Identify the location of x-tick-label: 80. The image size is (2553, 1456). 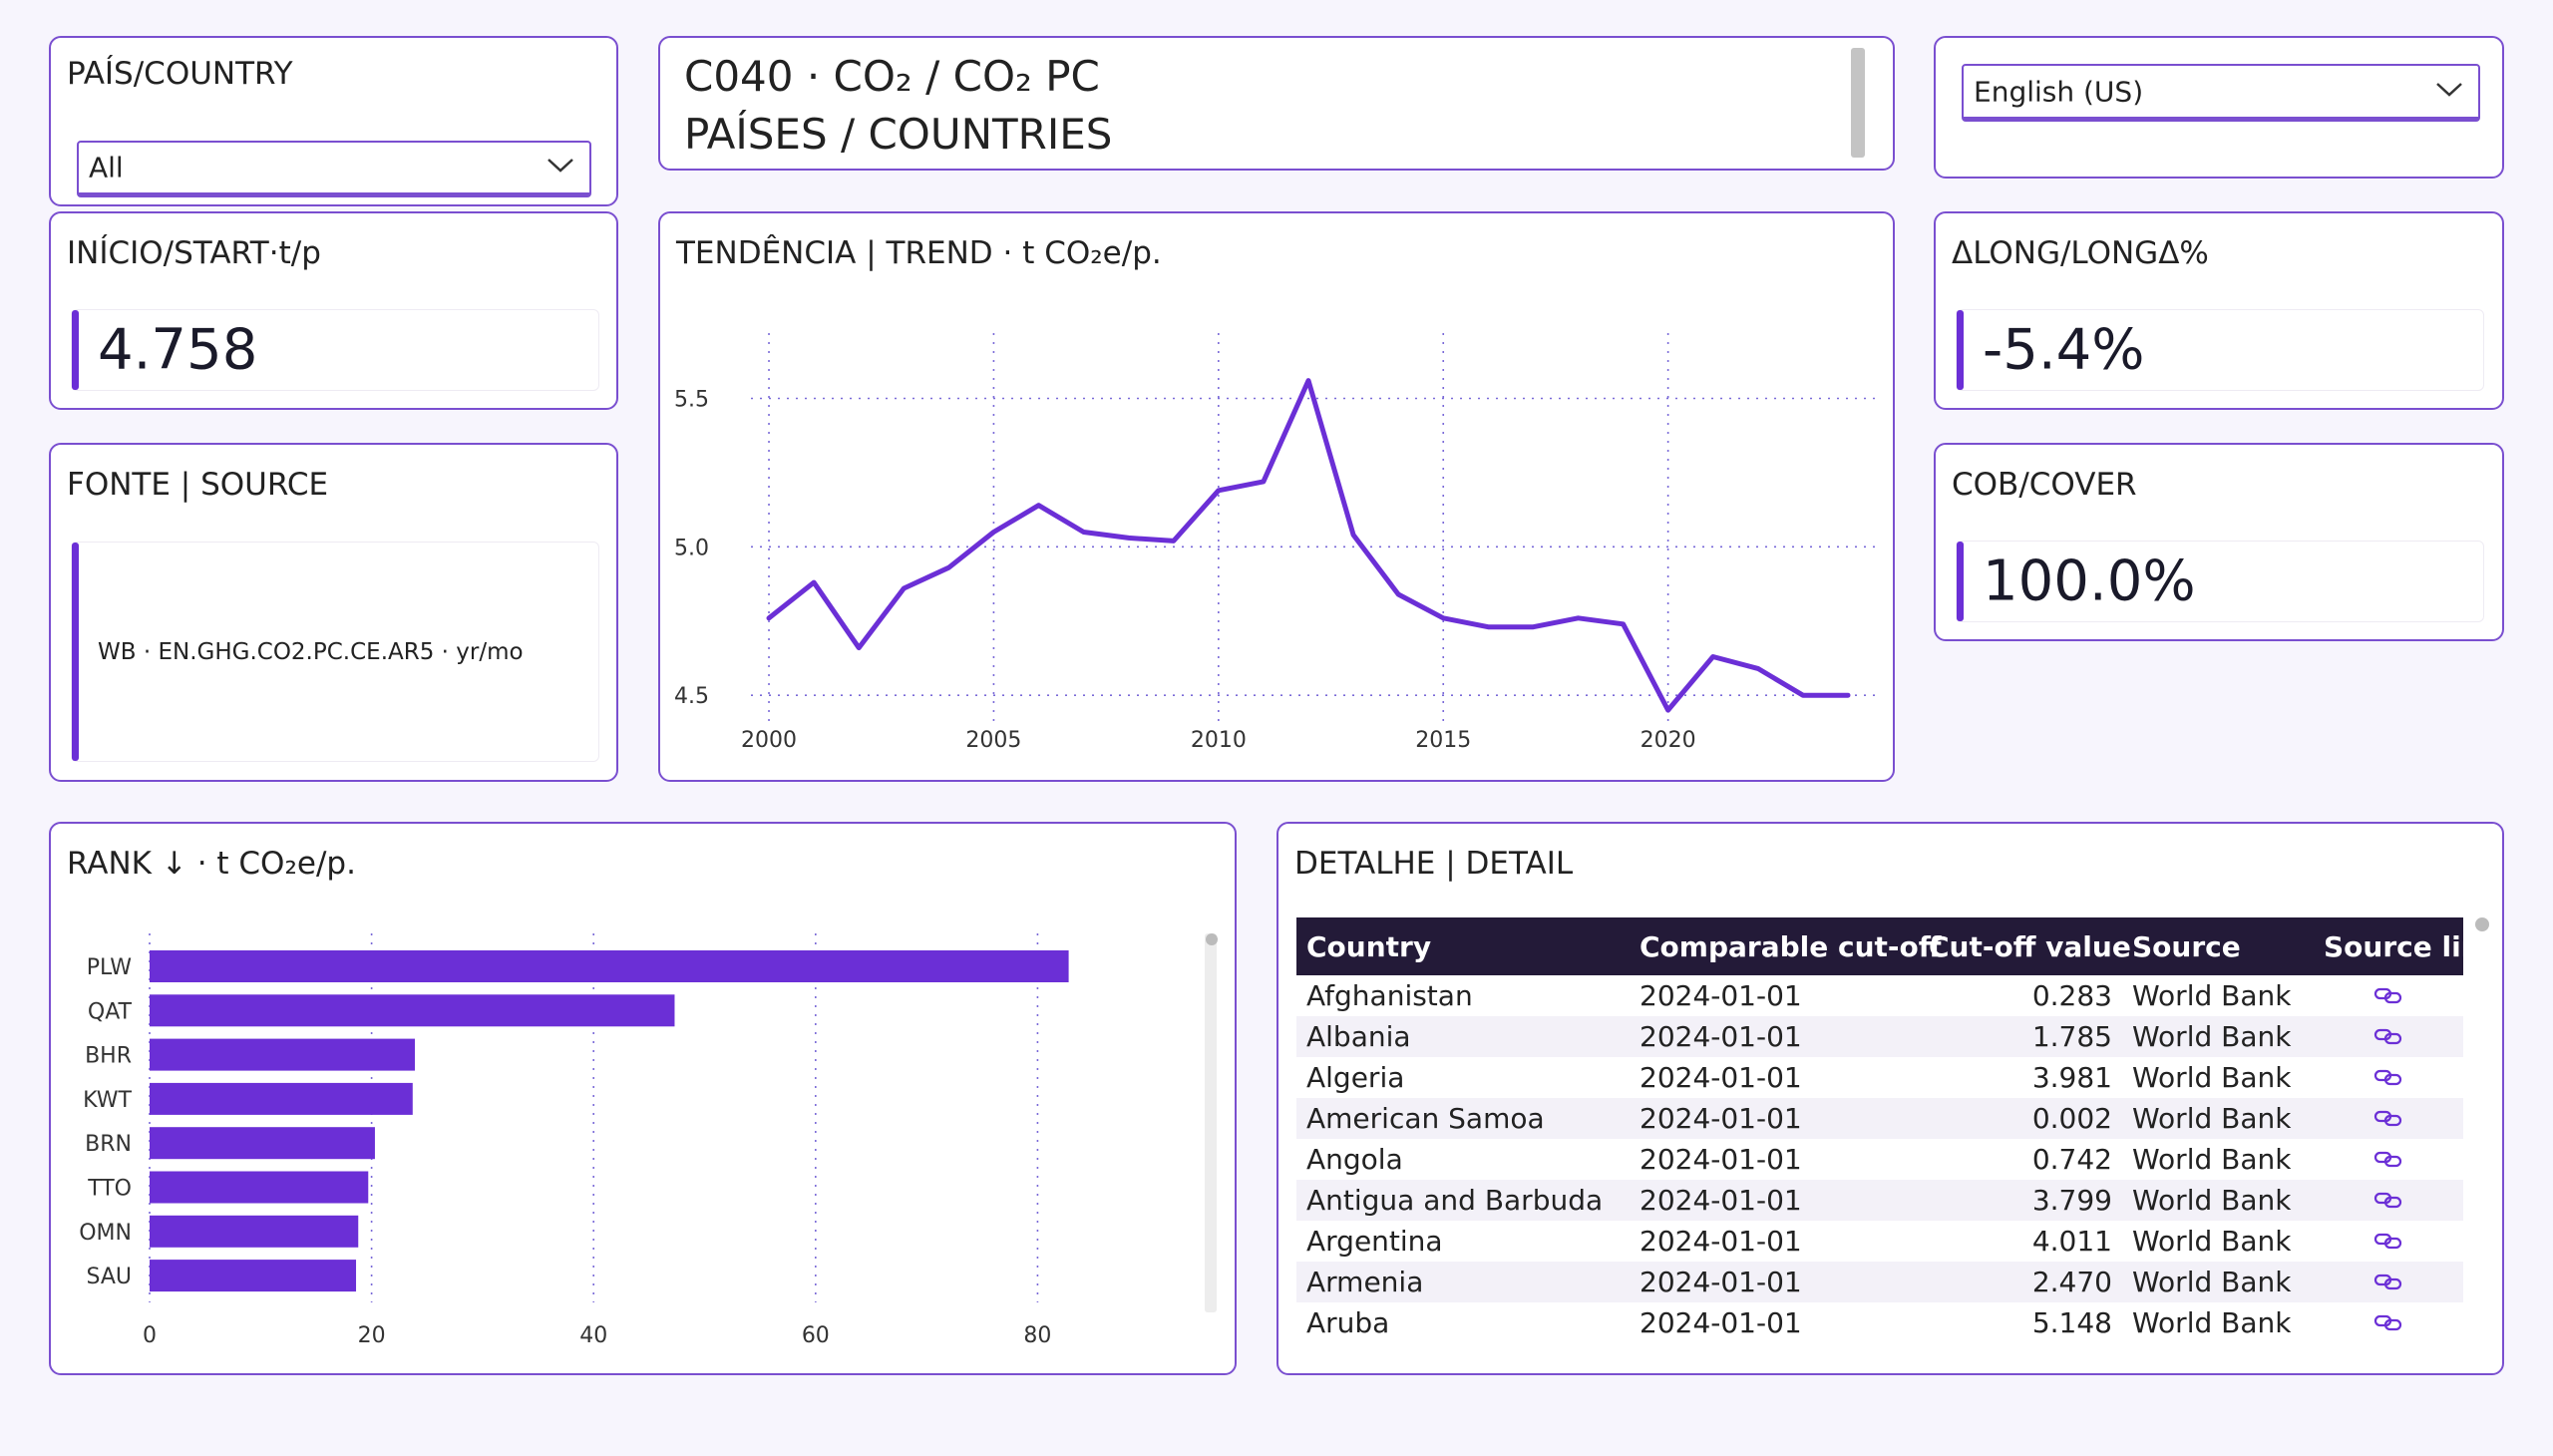
(1037, 1335).